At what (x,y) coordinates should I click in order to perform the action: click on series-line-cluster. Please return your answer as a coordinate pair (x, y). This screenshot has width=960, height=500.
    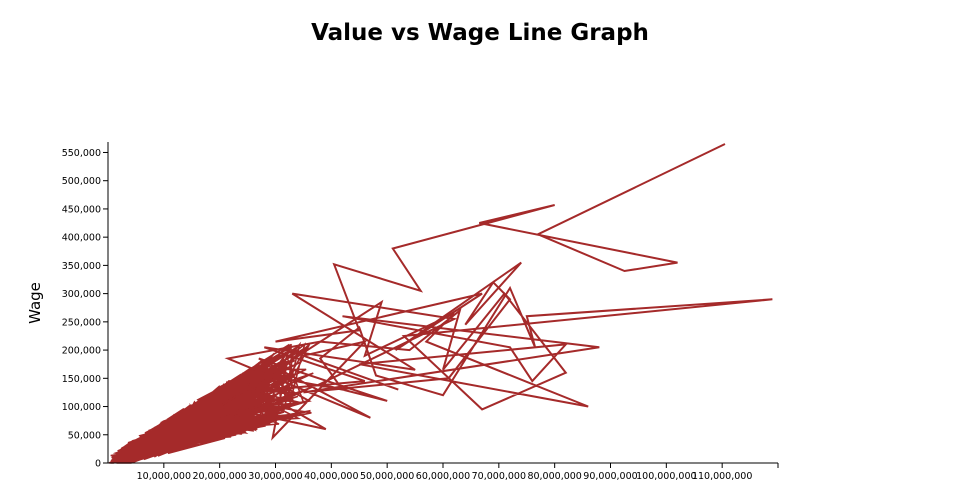
    Looking at the image, I should click on (211, 402).